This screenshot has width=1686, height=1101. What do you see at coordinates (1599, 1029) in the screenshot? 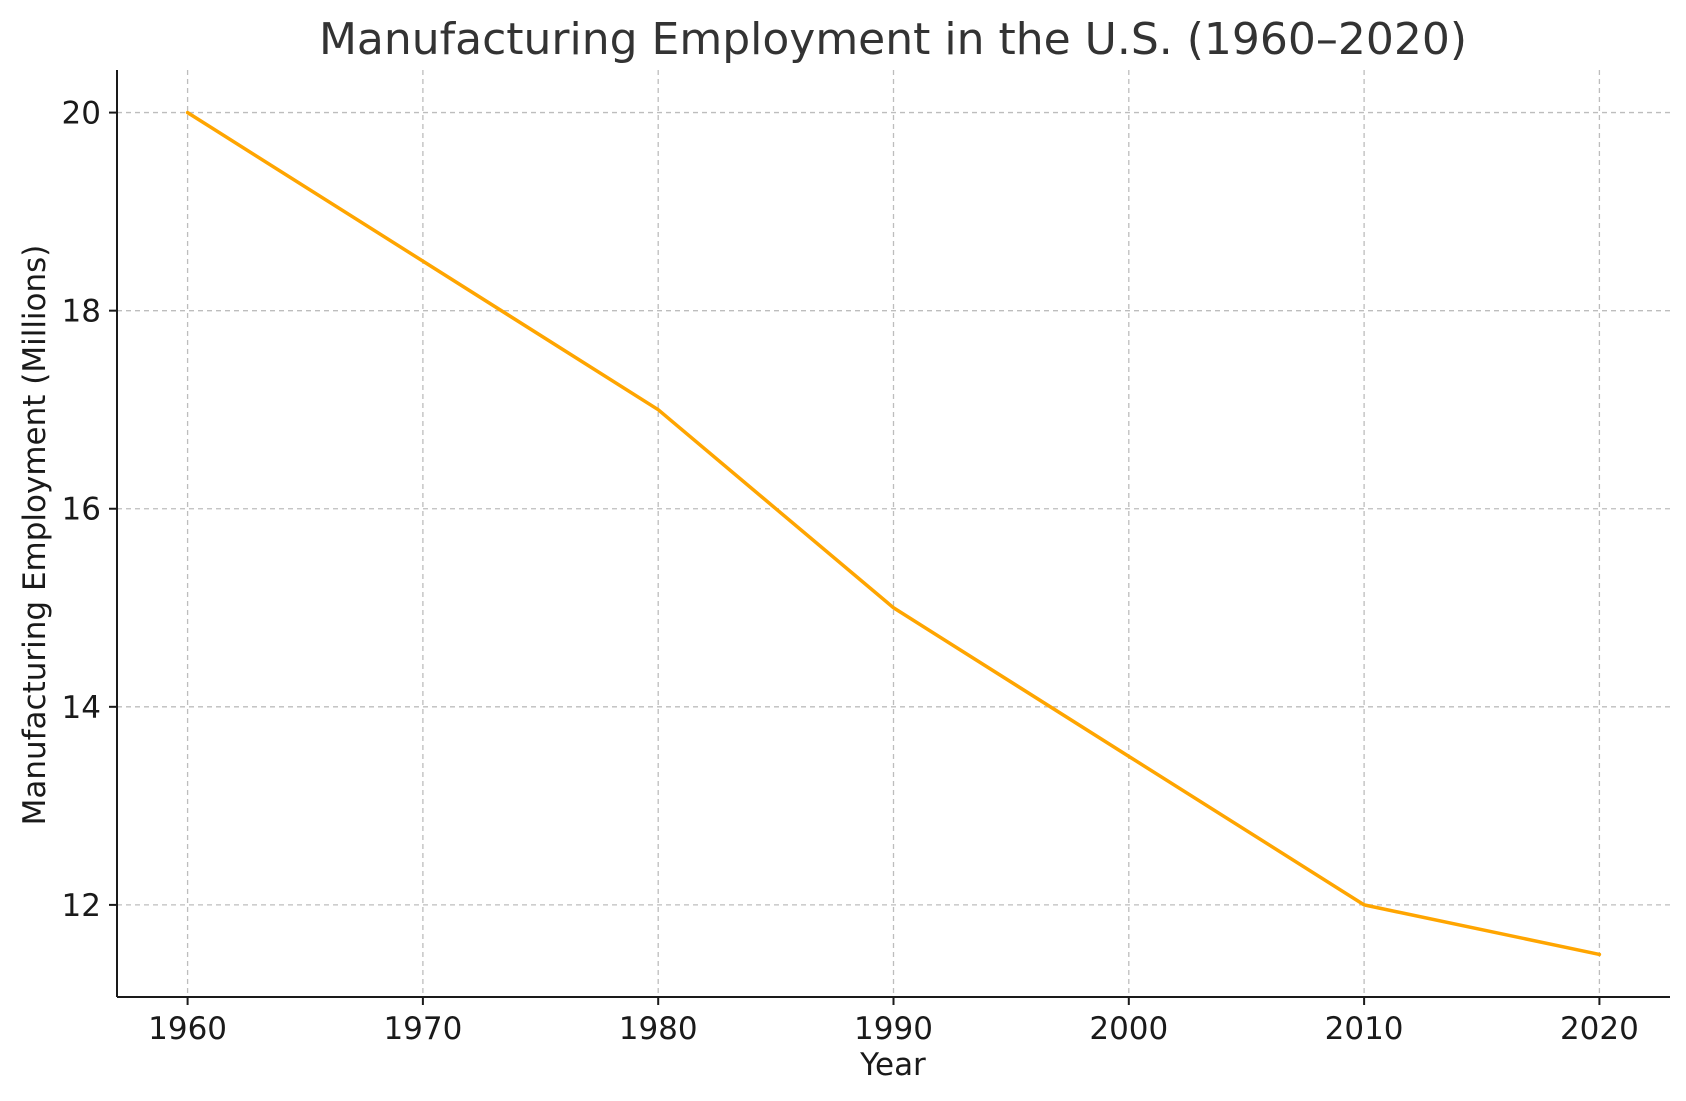
I see `x-tick-label: 2020` at bounding box center [1599, 1029].